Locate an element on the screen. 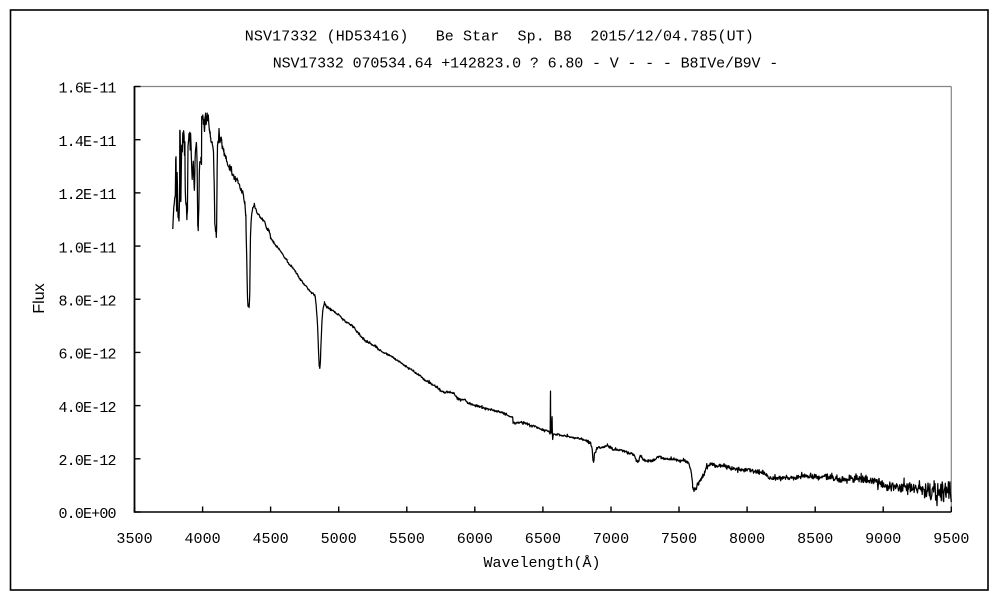 This screenshot has height=600, width=1000. svg-text: Wavelength(Å) is located at coordinates (542, 563).